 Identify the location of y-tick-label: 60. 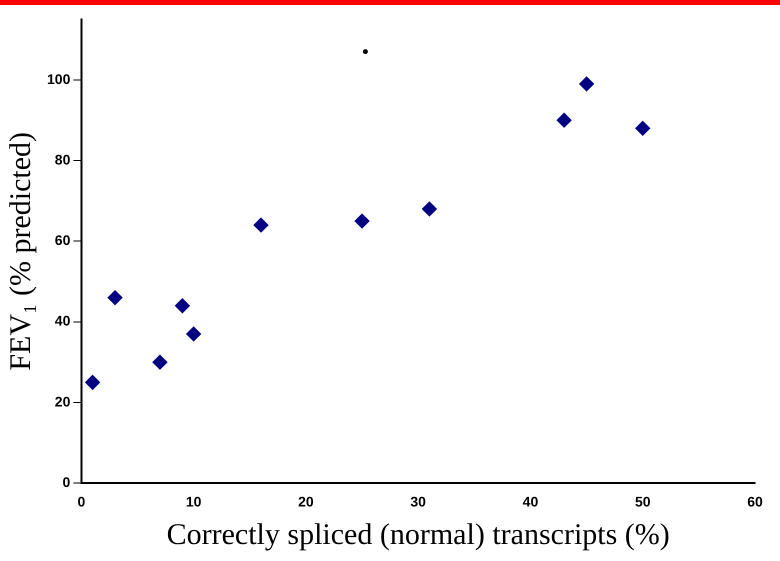
(62, 240).